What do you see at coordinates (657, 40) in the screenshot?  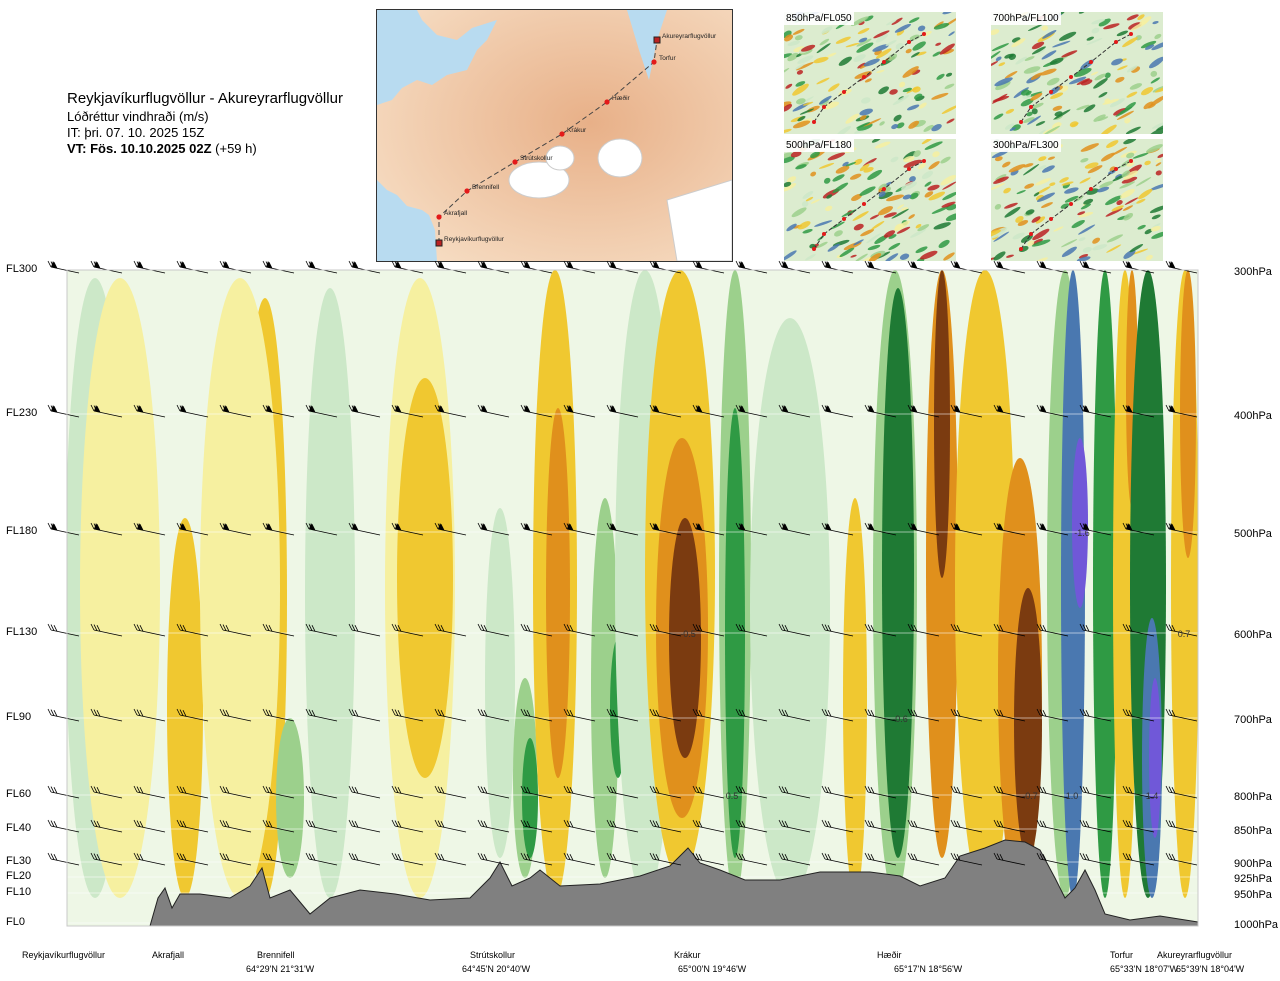 I see `map-airport-marker` at bounding box center [657, 40].